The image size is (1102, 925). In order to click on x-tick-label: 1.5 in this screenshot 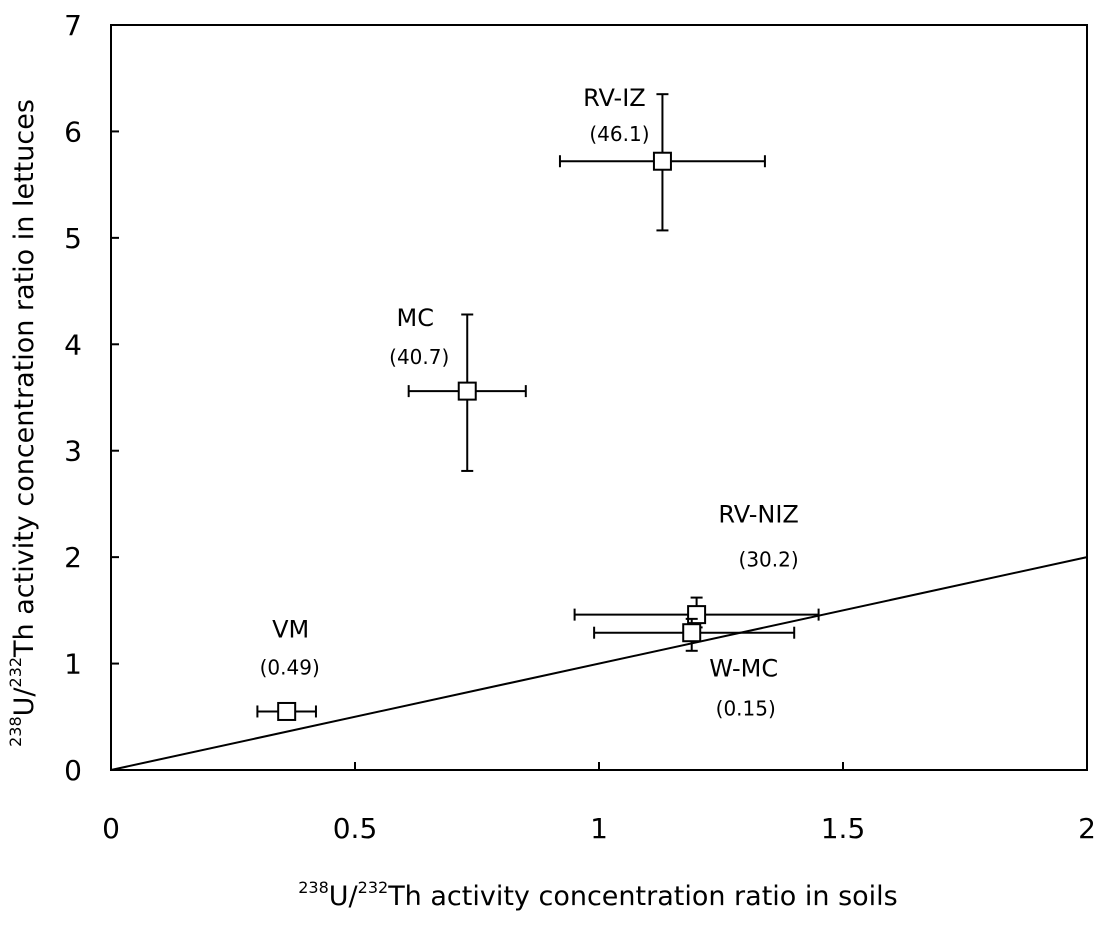, I will do `click(843, 828)`.